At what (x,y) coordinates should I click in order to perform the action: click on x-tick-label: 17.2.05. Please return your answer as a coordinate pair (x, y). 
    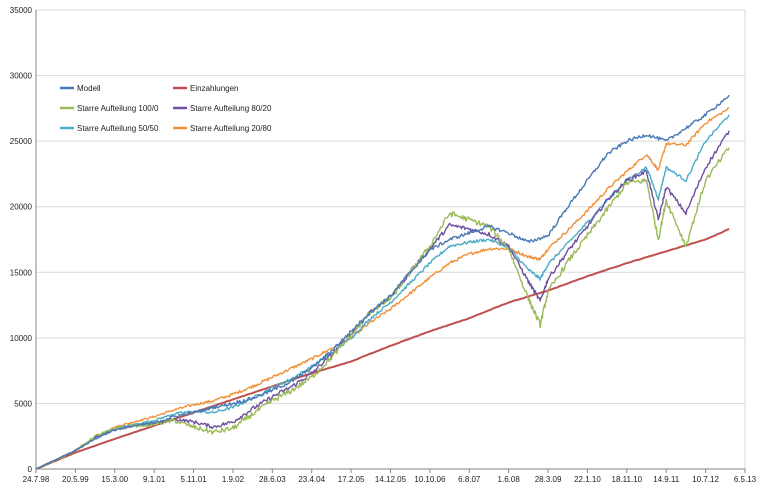
    Looking at the image, I should click on (351, 479).